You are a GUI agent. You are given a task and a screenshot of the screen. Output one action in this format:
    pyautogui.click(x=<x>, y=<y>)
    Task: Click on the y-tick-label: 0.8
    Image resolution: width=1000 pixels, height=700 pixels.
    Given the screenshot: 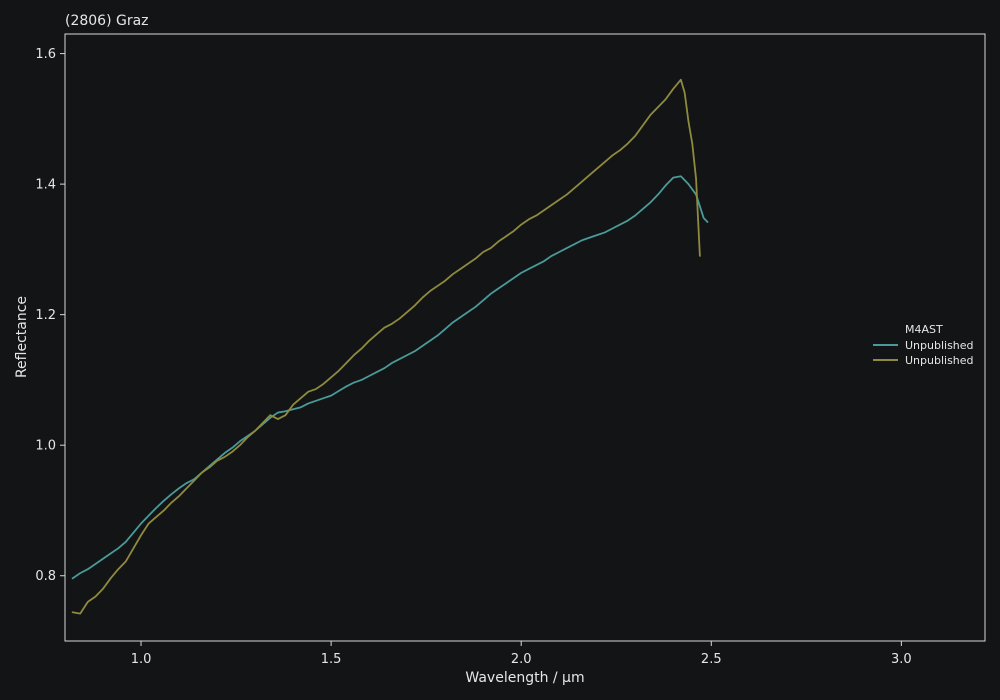 What is the action you would take?
    pyautogui.click(x=45, y=576)
    